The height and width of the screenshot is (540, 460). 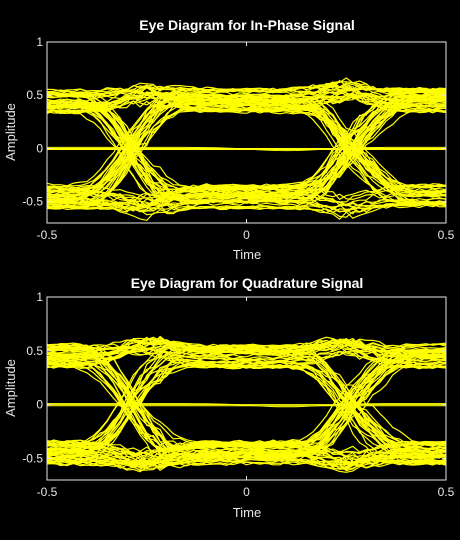 I want to click on quadrature-title: Eye Diagram for Quadrature Signal, so click(x=247, y=283).